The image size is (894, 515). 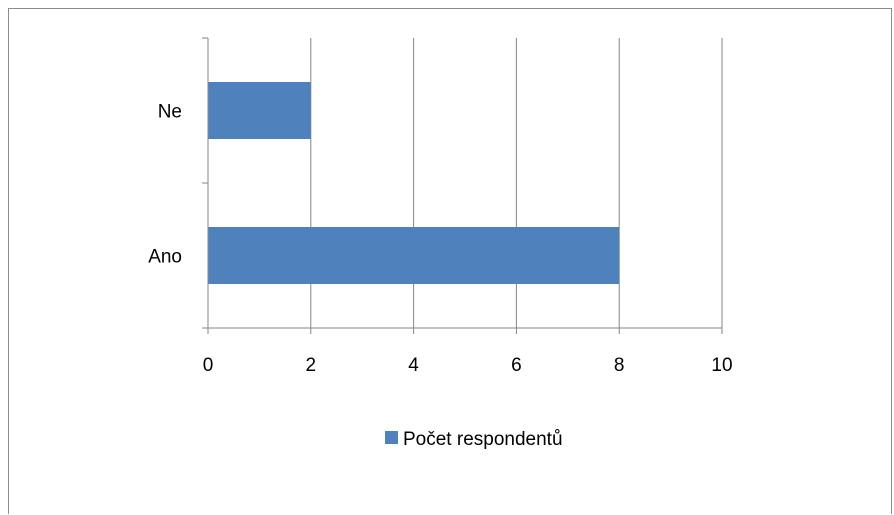 I want to click on bar-ne, so click(x=259, y=110).